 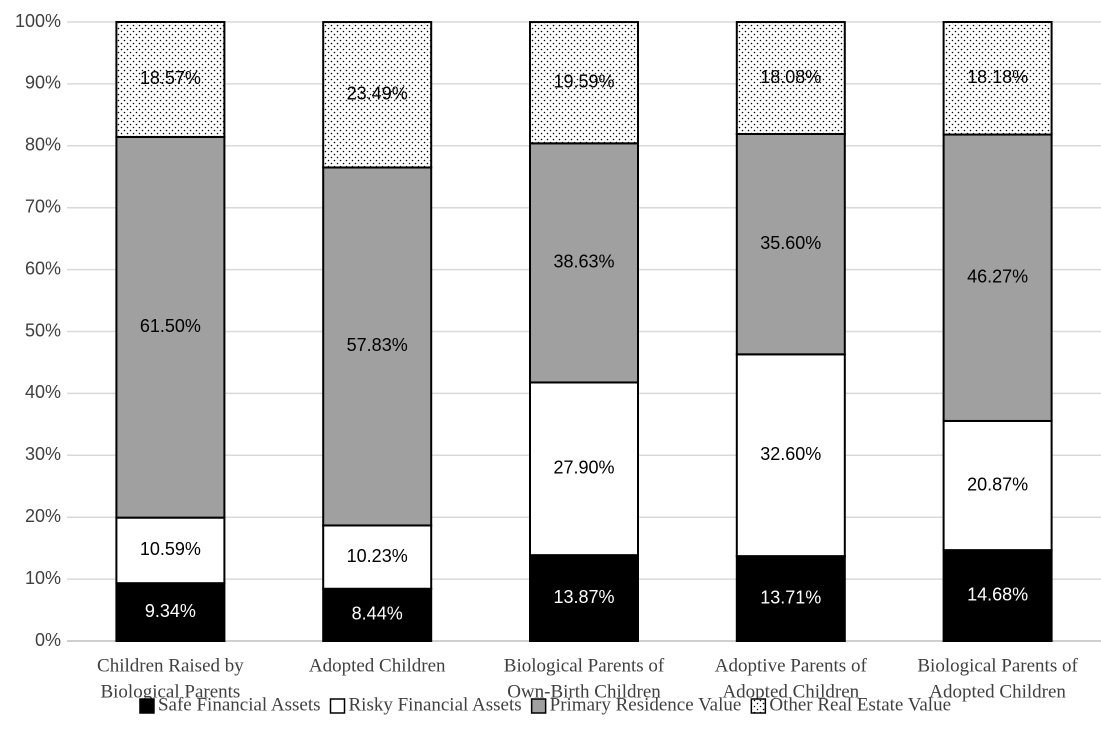 I want to click on data-label: 9.34%, so click(x=170, y=611).